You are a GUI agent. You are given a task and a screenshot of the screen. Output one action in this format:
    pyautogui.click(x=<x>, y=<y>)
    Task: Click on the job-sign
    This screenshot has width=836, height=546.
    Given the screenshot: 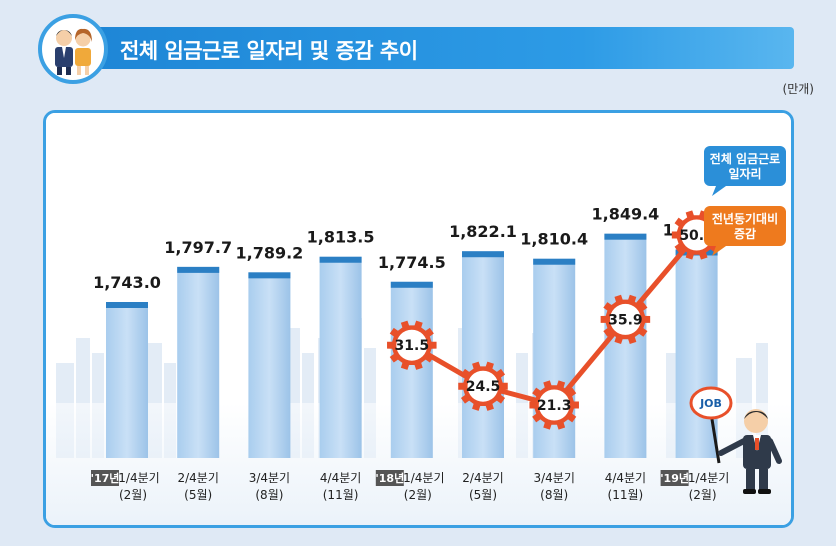 What is the action you would take?
    pyautogui.click(x=711, y=403)
    